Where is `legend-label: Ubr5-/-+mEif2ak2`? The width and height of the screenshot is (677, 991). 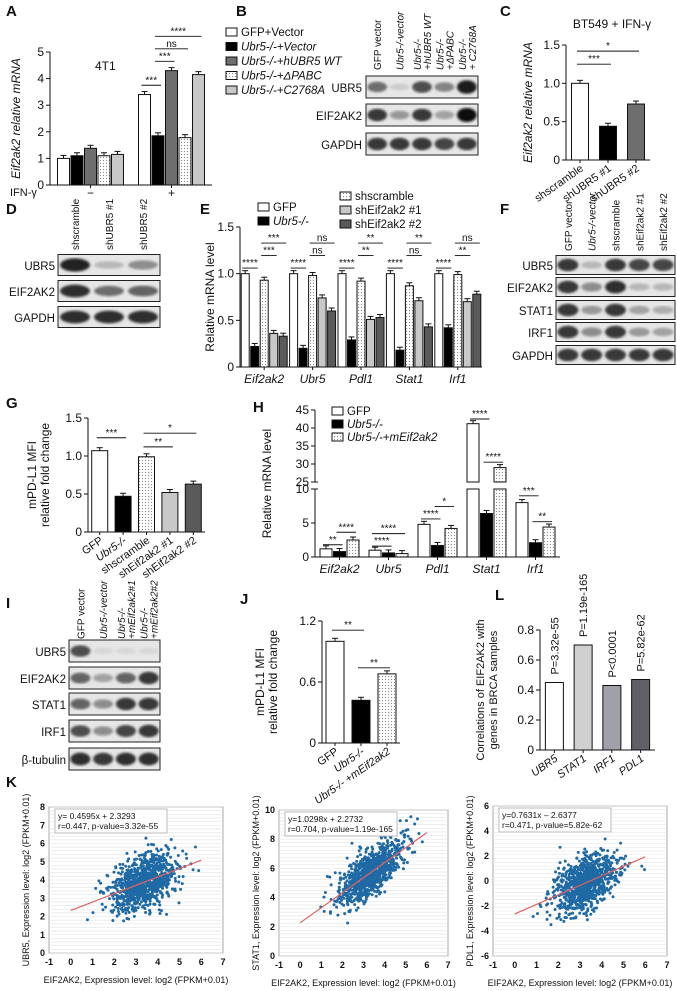
legend-label: Ubr5-/-+mEif2ak2 is located at coordinates (392, 438).